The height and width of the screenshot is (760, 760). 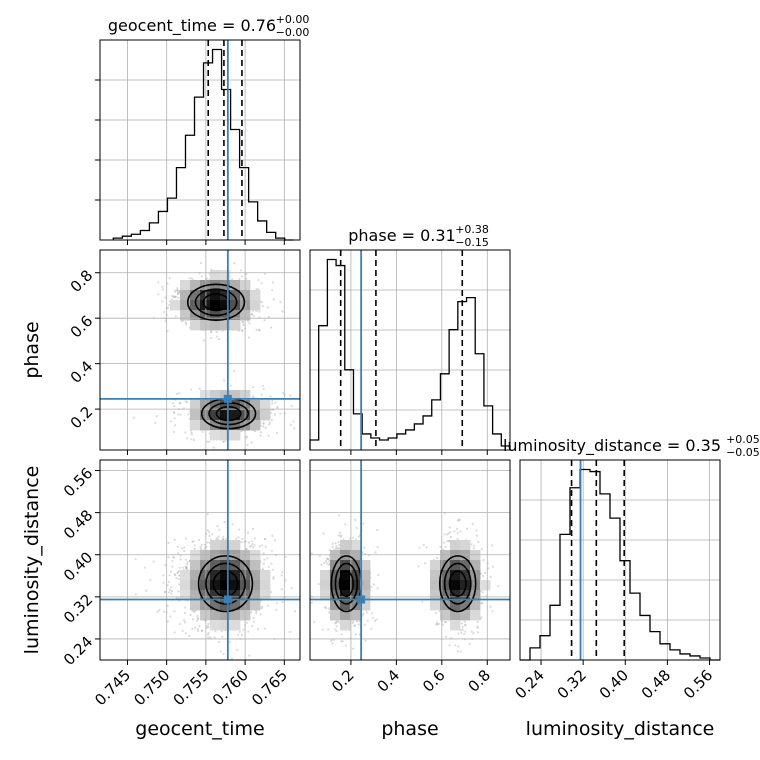 What do you see at coordinates (530, 684) in the screenshot?
I see `x-tick-label: 0.24` at bounding box center [530, 684].